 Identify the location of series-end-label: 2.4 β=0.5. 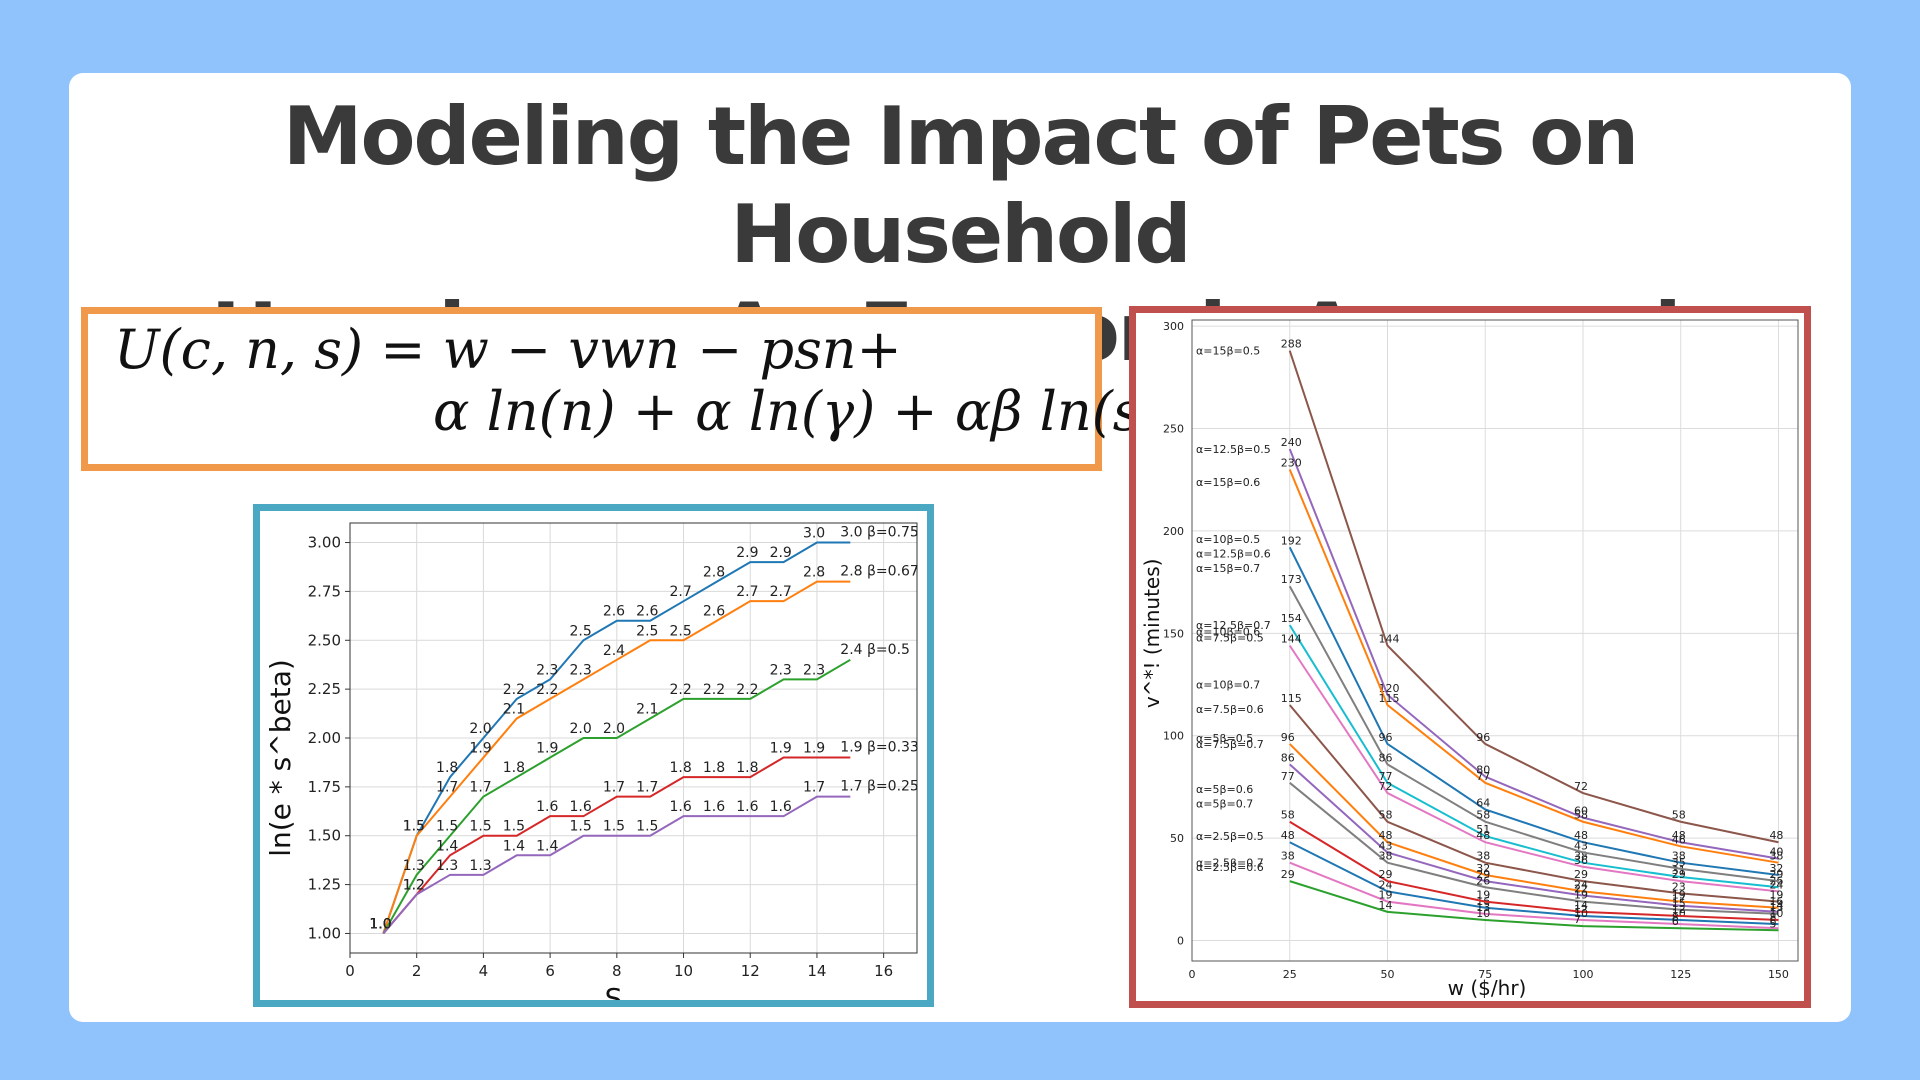
(875, 650).